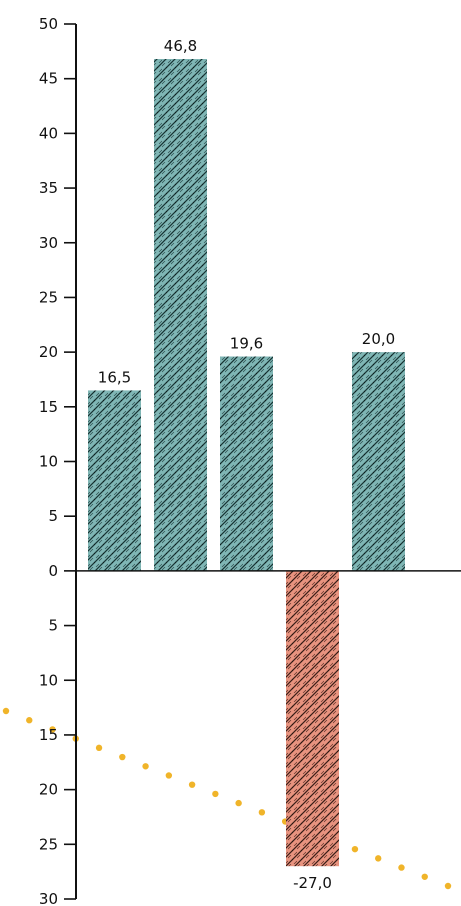 Image resolution: width=461 pixels, height=906 pixels. I want to click on bar-value-label: 46,8, so click(180, 46).